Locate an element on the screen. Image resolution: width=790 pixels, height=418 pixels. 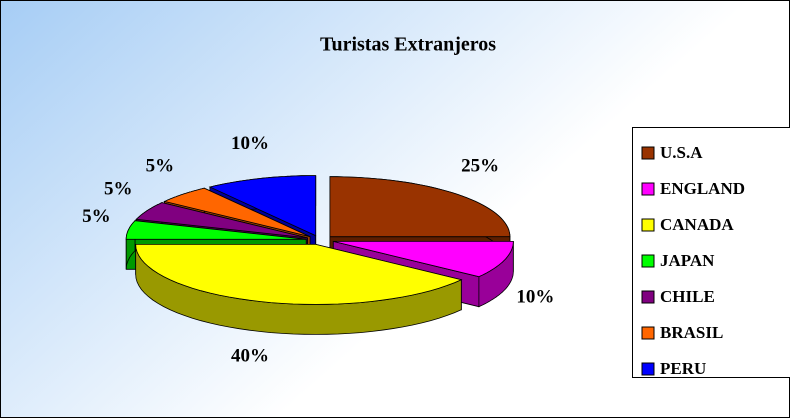
legend-label: PERU is located at coordinates (683, 368).